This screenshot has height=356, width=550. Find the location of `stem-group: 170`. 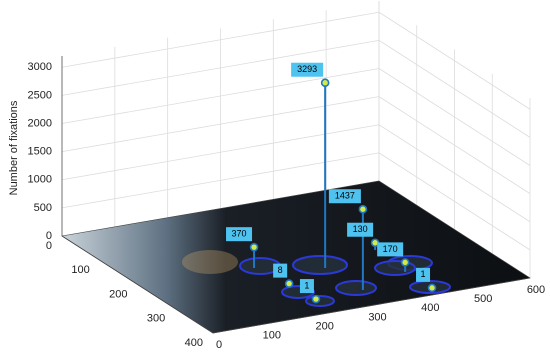

stem-group: 170 is located at coordinates (393, 257).